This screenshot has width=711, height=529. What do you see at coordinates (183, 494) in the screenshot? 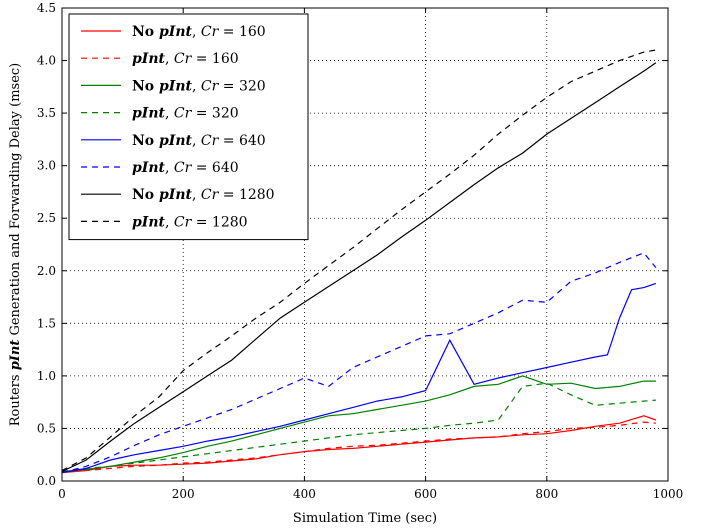
I see `x-tick-label: 200` at bounding box center [183, 494].